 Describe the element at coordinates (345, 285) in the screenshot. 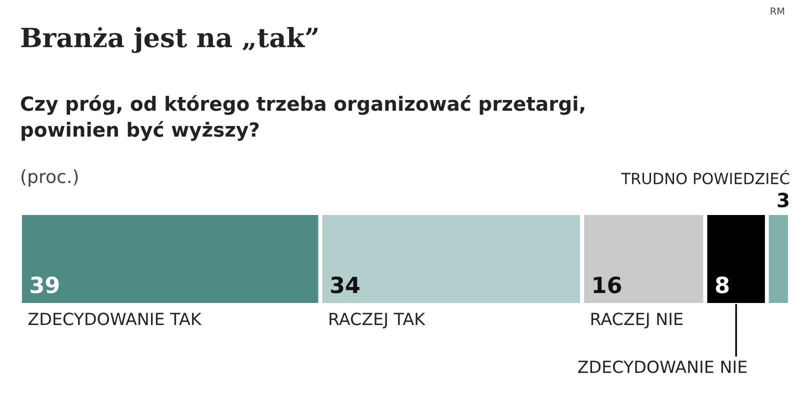

I see `data-label: 34` at that location.